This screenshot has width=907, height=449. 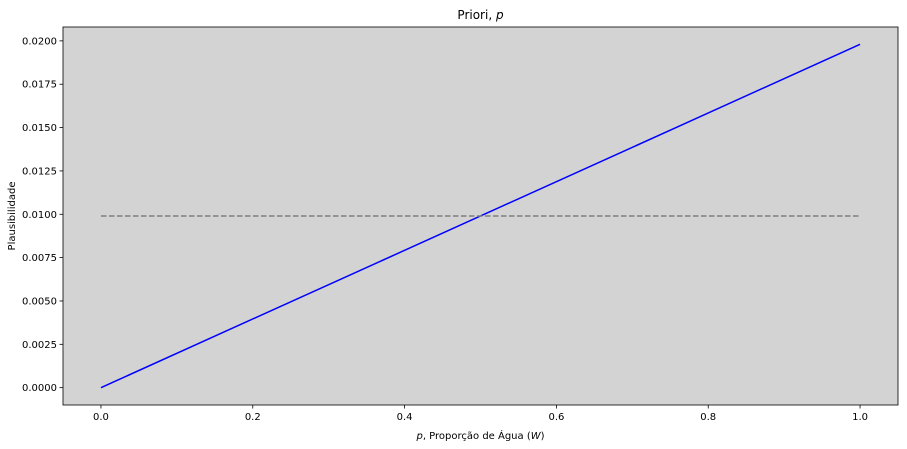 What do you see at coordinates (39, 258) in the screenshot?
I see `y-tick-label: 0.0075` at bounding box center [39, 258].